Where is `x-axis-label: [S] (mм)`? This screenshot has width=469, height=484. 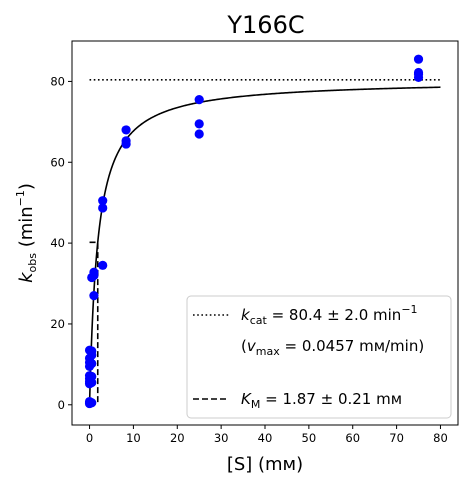 x-axis-label: [S] (mм) is located at coordinates (265, 464).